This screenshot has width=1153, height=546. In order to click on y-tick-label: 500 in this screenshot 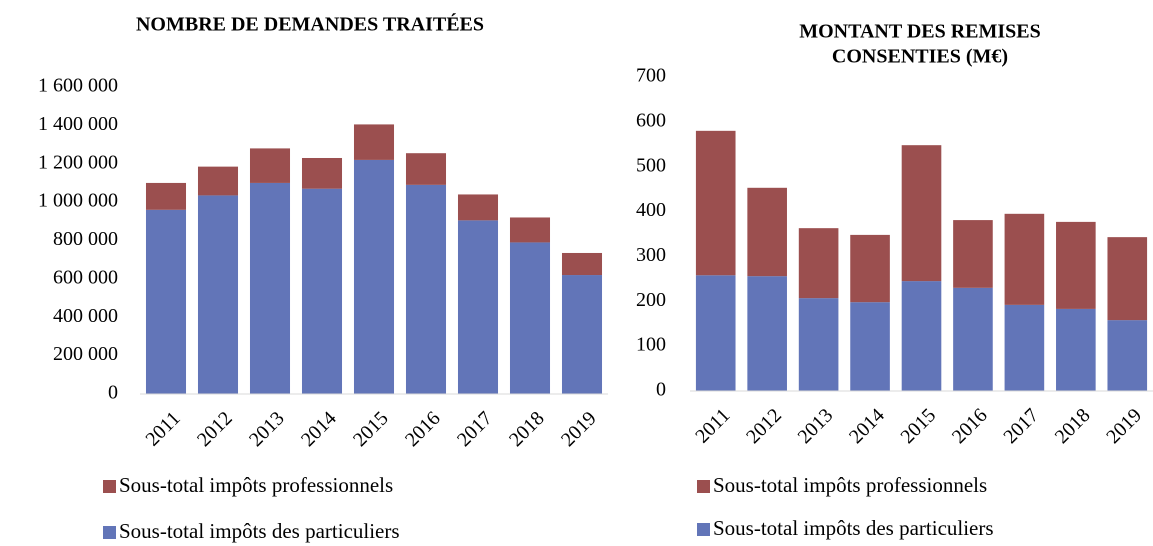, I will do `click(651, 165)`.